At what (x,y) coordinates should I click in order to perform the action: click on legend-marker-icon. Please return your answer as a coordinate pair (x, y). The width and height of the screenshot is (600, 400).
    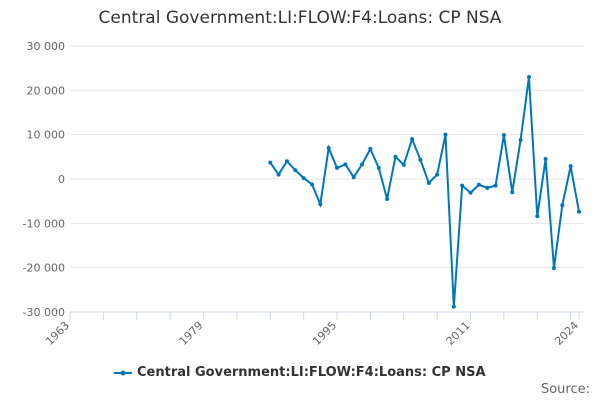
    Looking at the image, I should click on (123, 372).